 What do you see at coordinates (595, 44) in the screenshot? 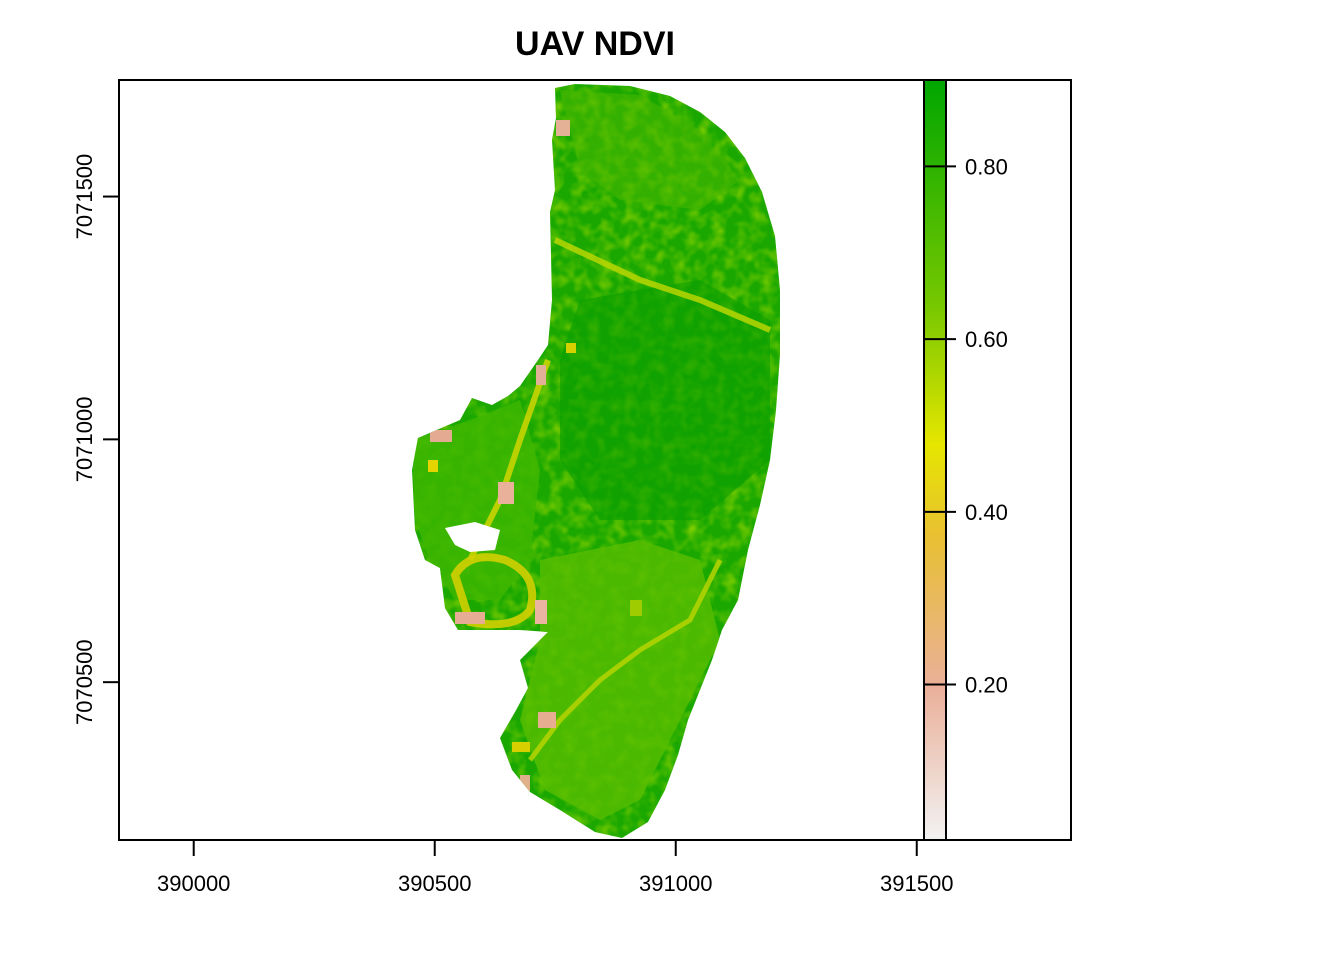
I see `chart-title: UAV NDVI` at bounding box center [595, 44].